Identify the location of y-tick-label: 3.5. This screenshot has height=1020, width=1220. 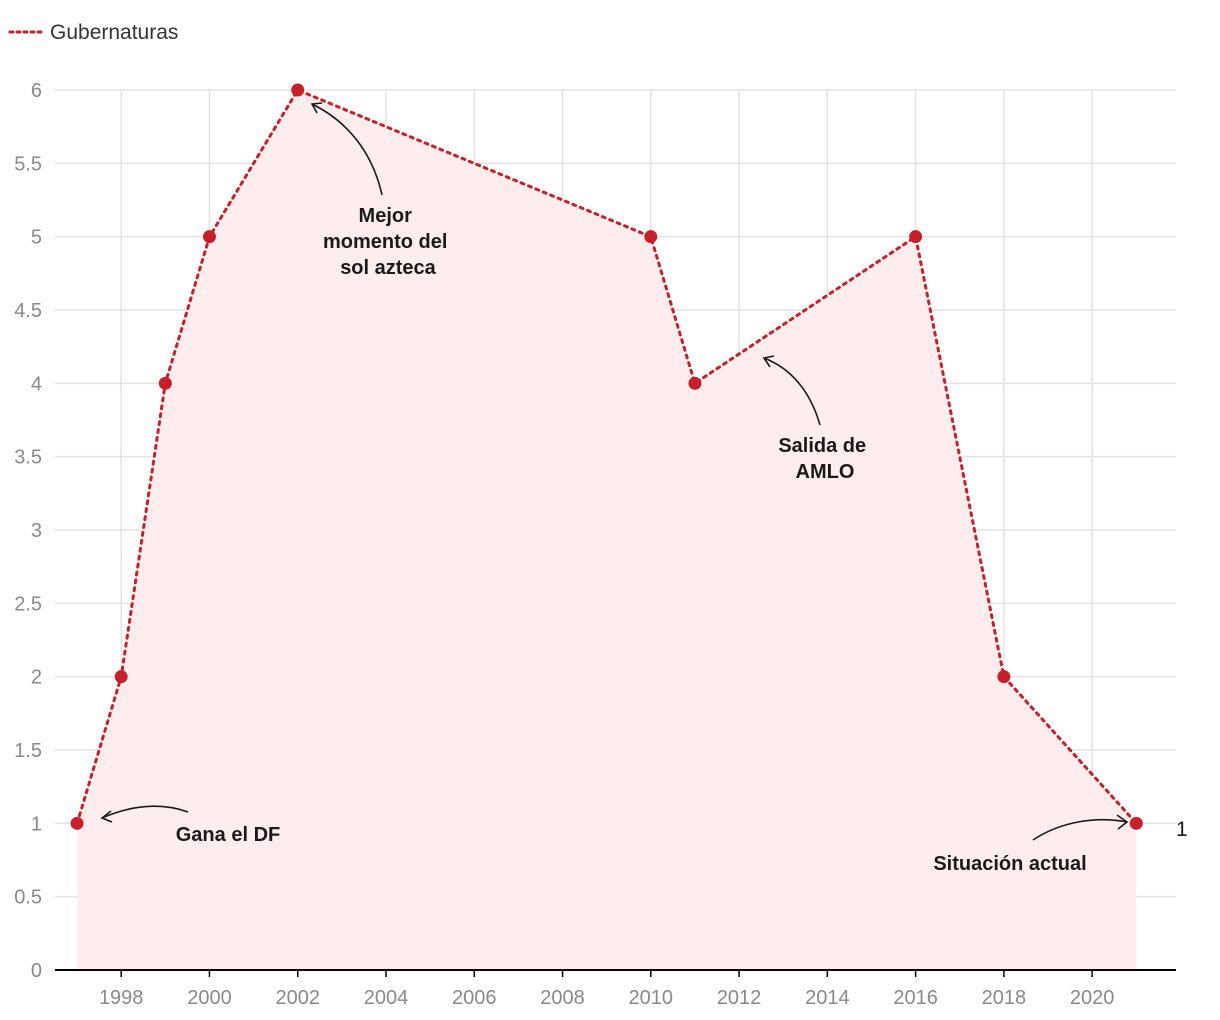
(28, 458).